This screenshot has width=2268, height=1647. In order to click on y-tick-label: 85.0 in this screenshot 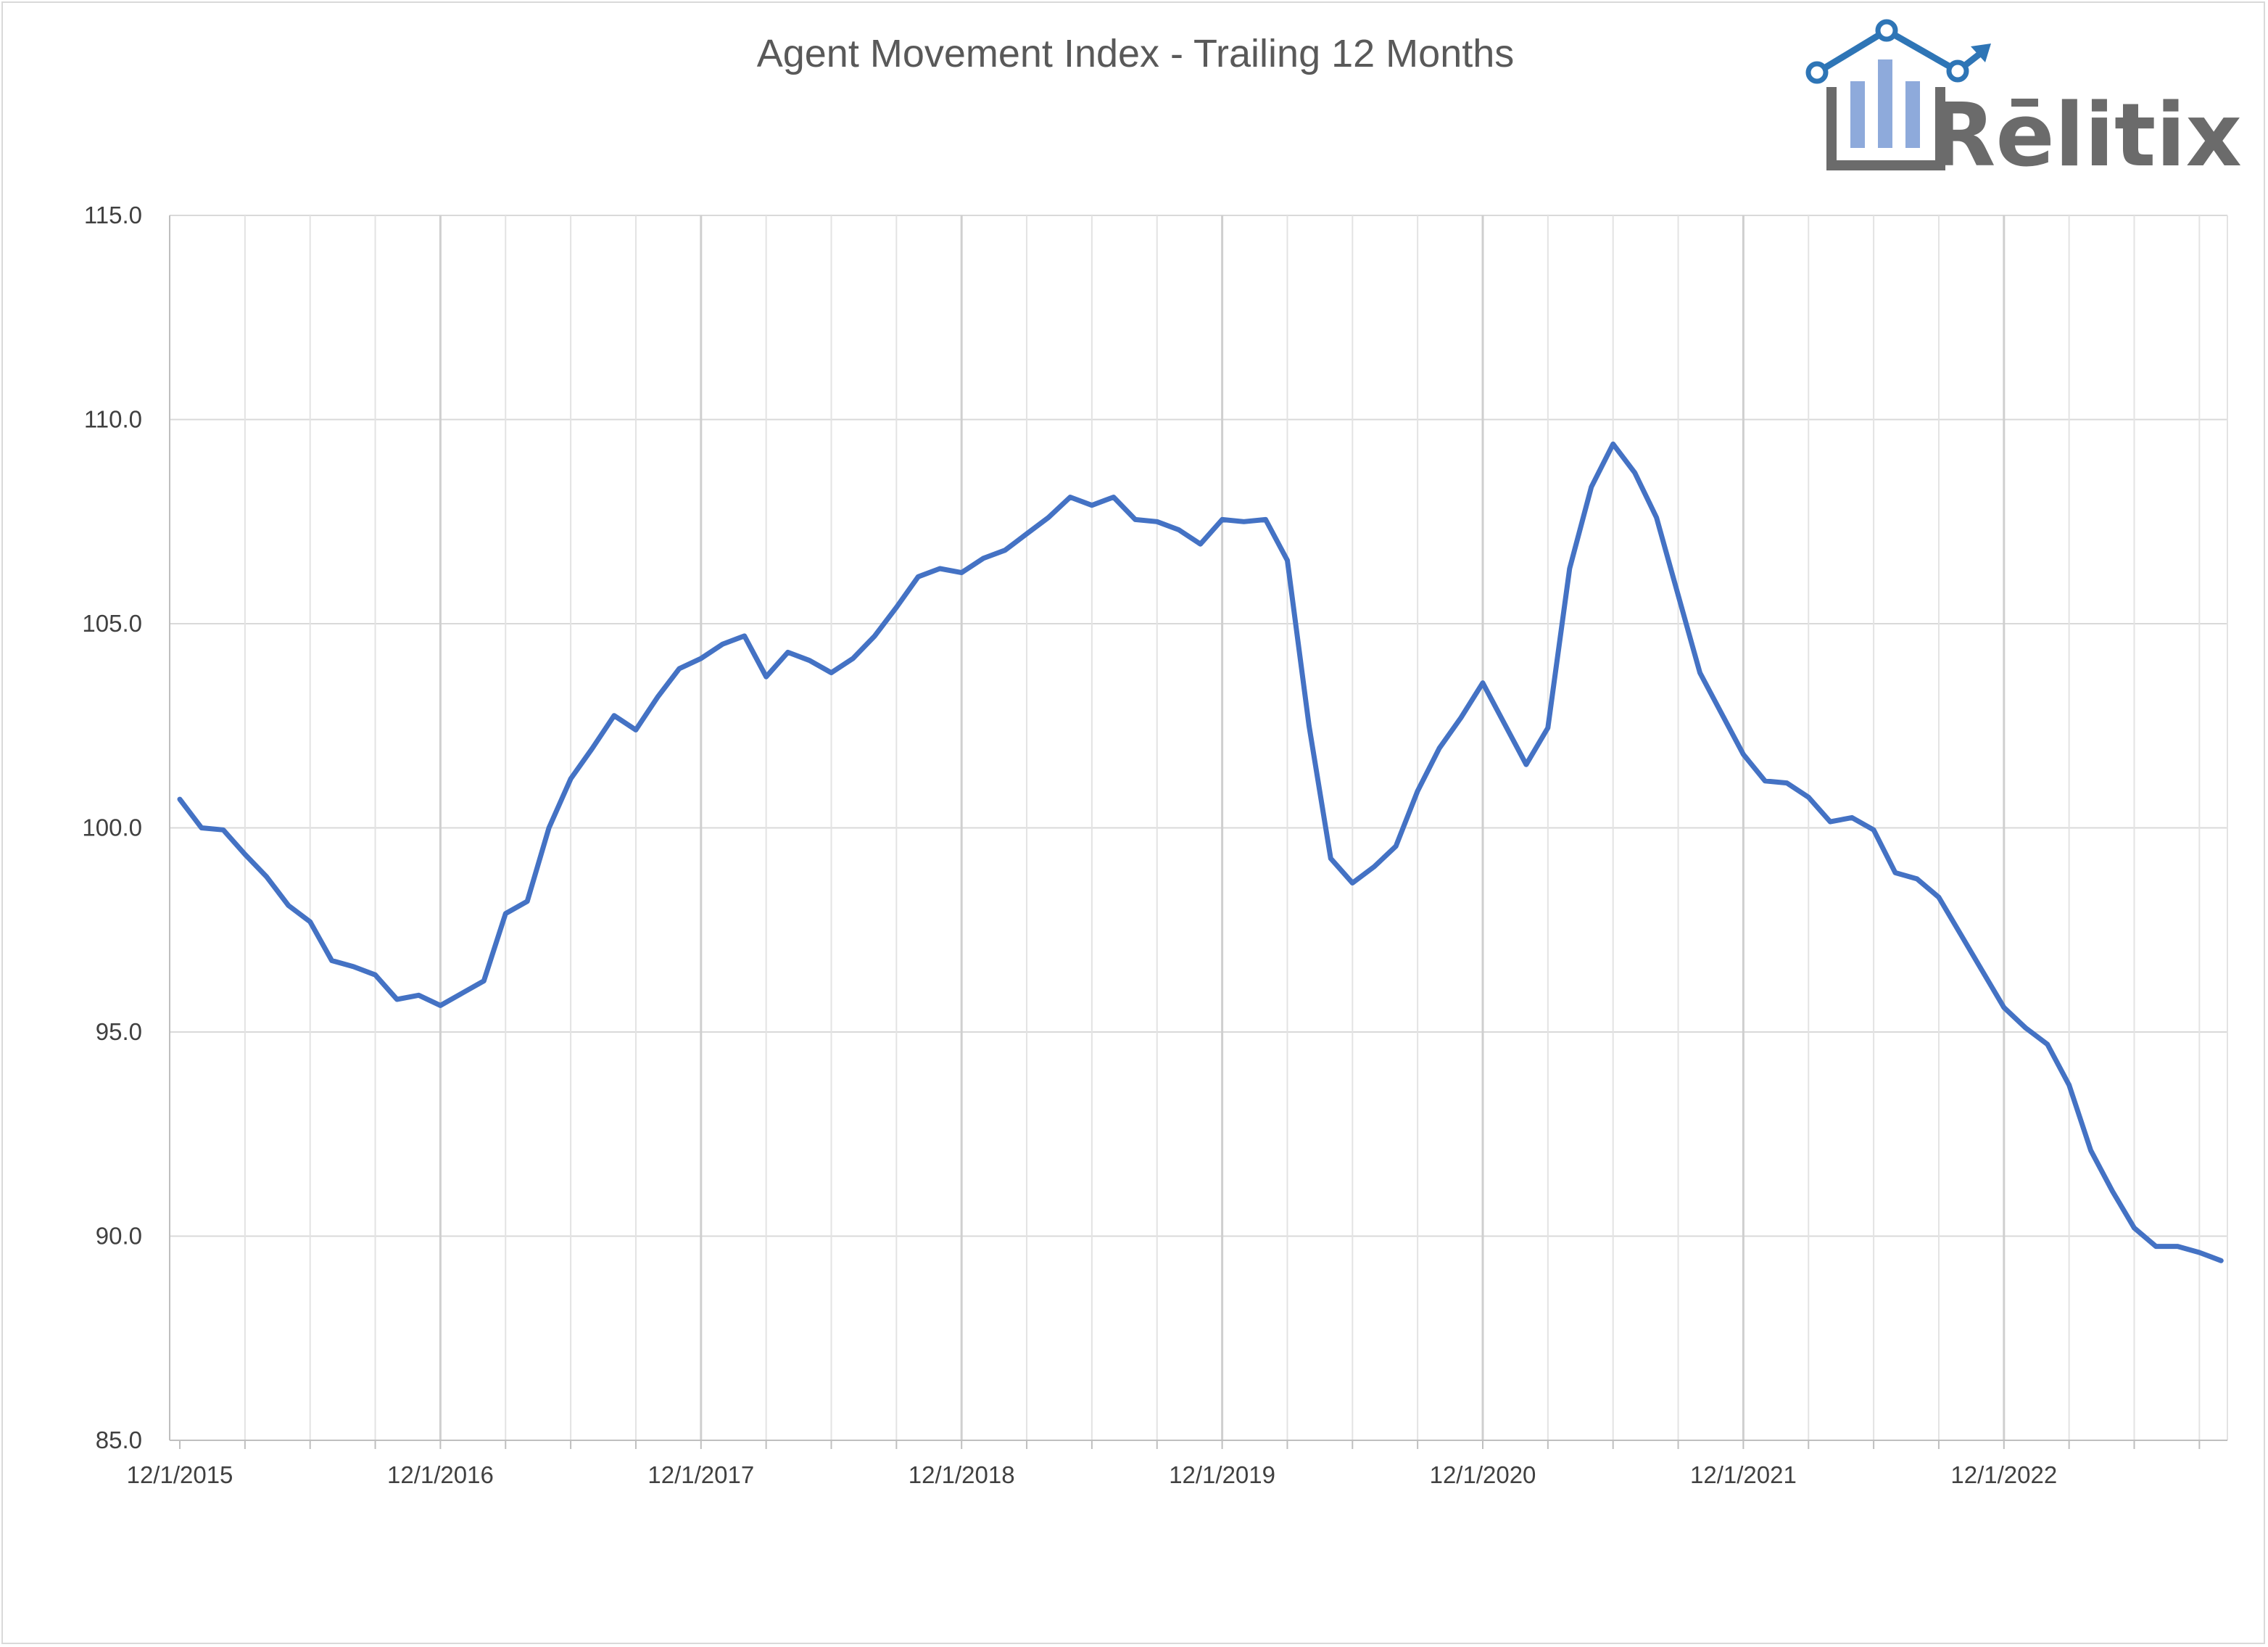, I will do `click(119, 1440)`.